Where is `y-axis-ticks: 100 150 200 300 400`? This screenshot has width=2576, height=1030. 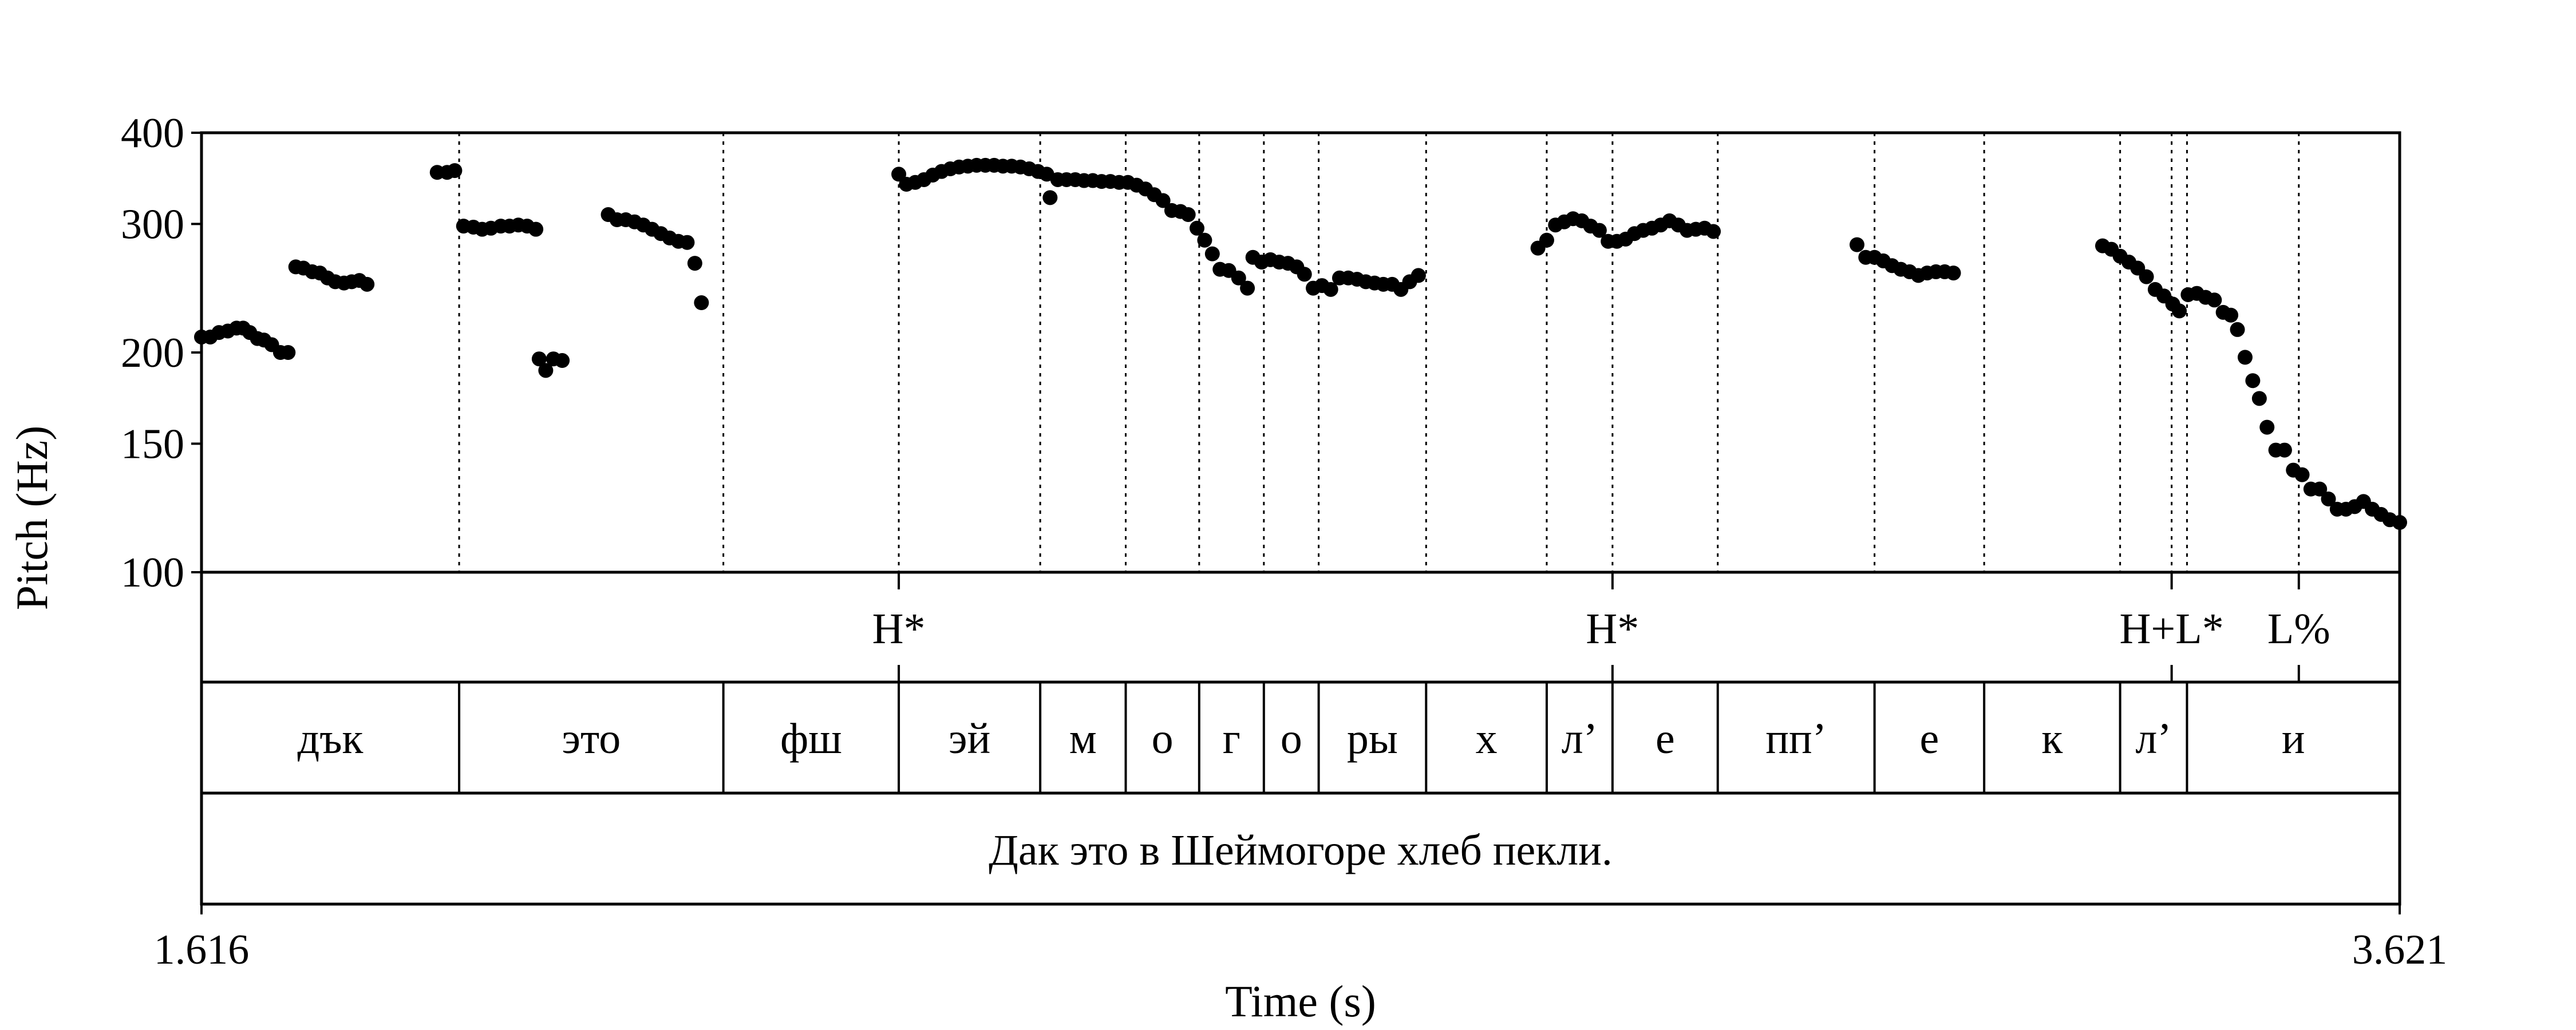 y-axis-ticks: 100 150 200 300 400 is located at coordinates (161, 353).